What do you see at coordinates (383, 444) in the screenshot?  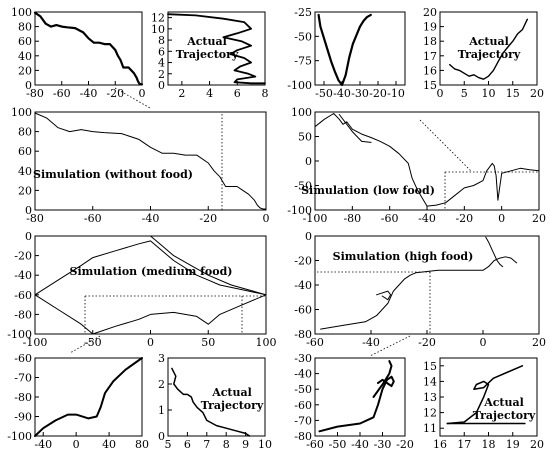 I see `x-tick-label: -30` at bounding box center [383, 444].